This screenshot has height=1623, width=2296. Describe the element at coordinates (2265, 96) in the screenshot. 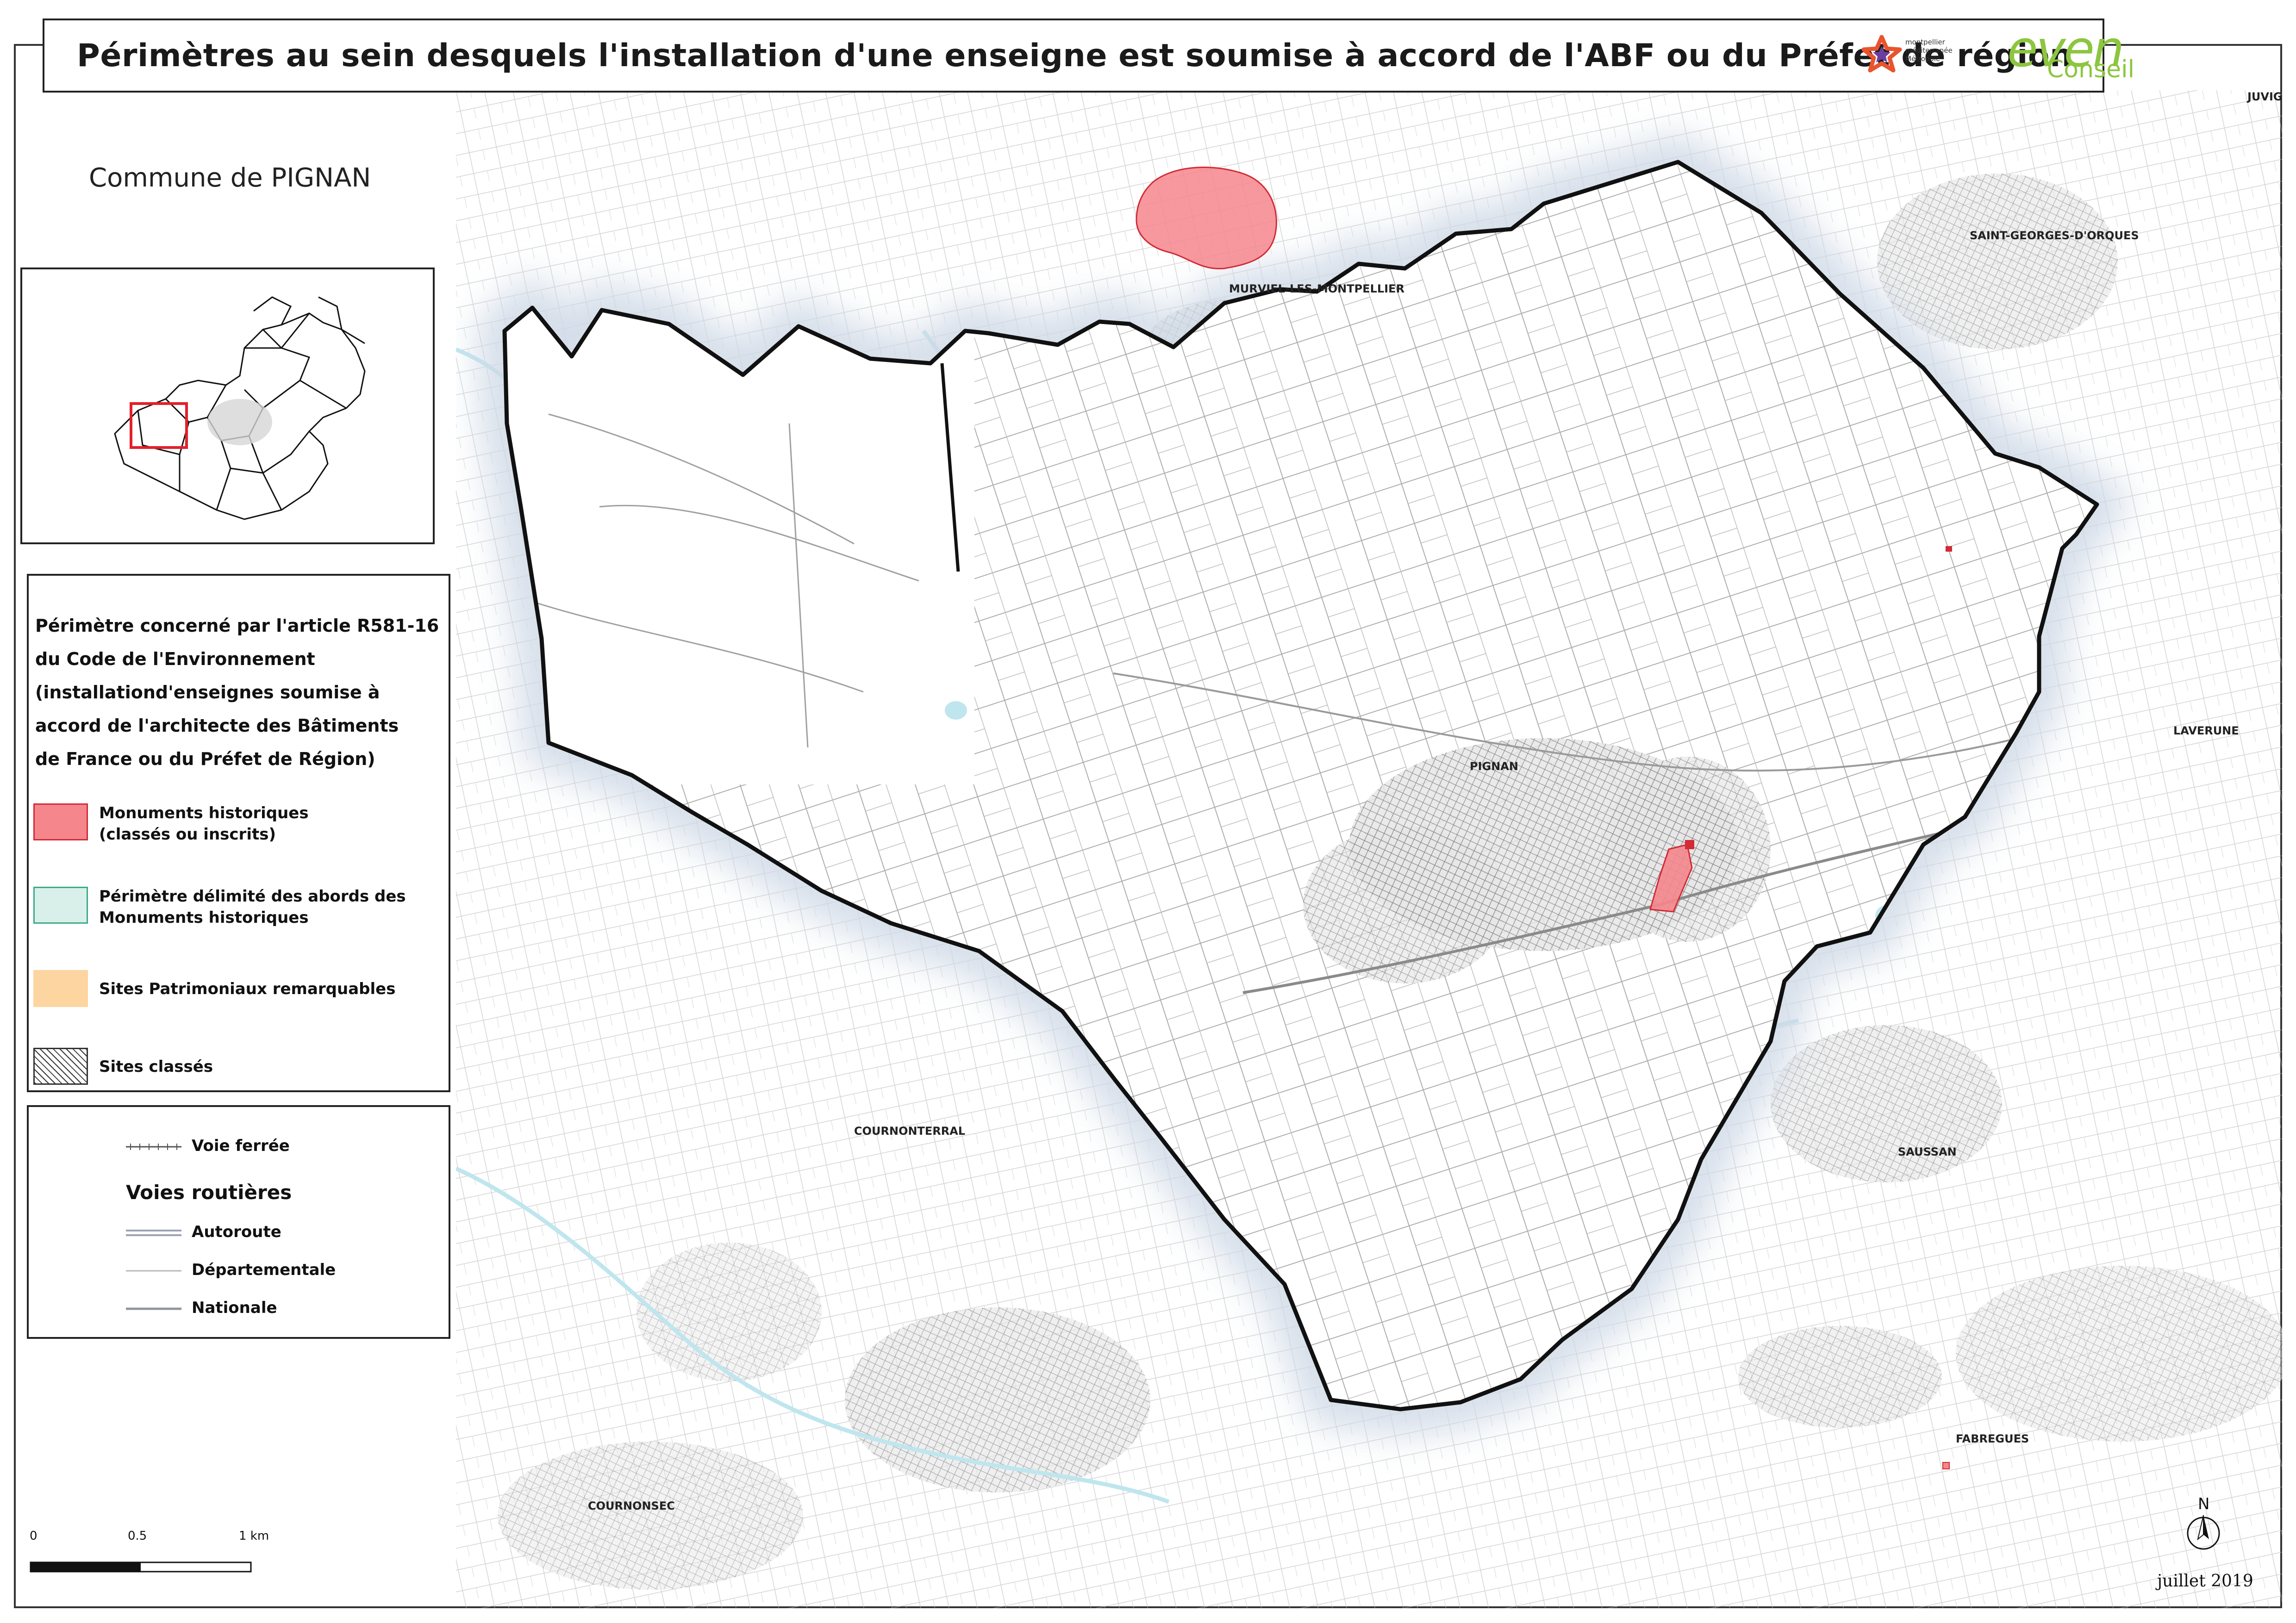

I see `place-juvignac: JUVIG` at that location.